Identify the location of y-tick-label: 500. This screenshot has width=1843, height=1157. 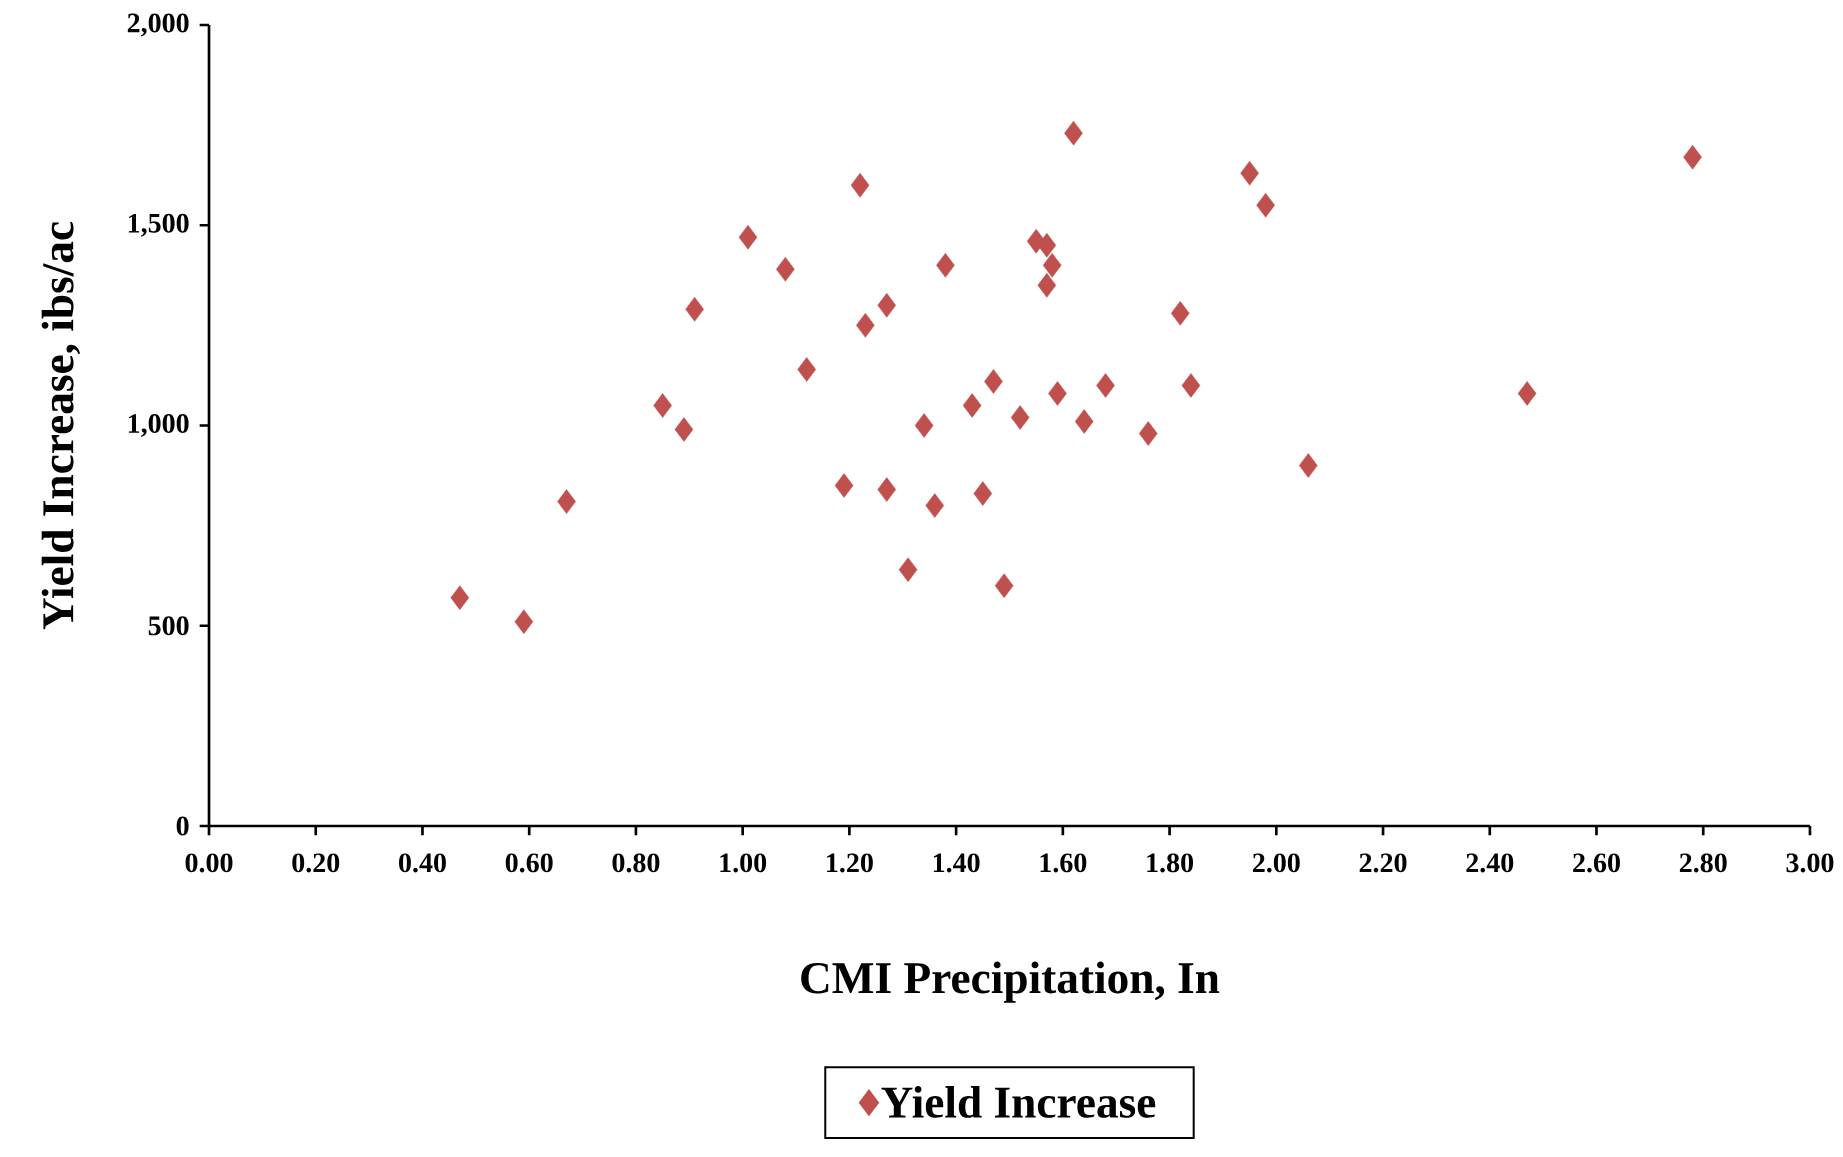
(168, 626).